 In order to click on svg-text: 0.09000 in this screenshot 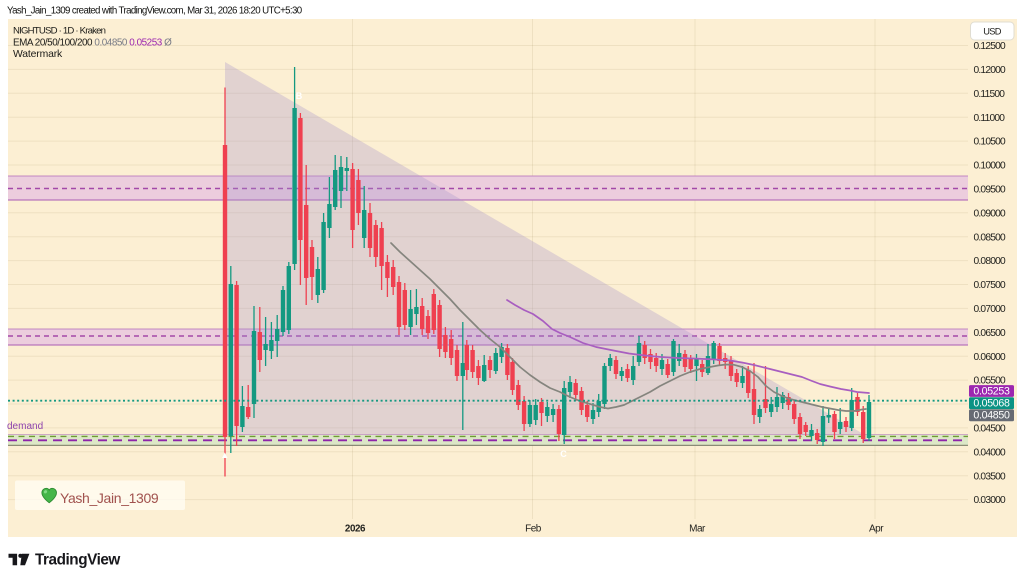, I will do `click(990, 213)`.